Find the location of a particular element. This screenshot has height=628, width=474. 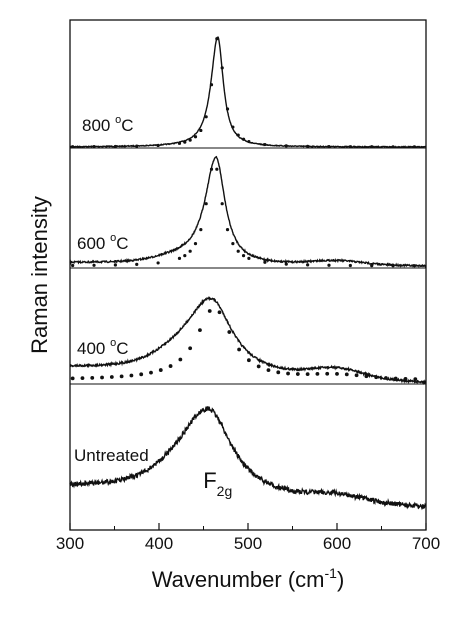

x-tick-label-600: 600 is located at coordinates (337, 543).